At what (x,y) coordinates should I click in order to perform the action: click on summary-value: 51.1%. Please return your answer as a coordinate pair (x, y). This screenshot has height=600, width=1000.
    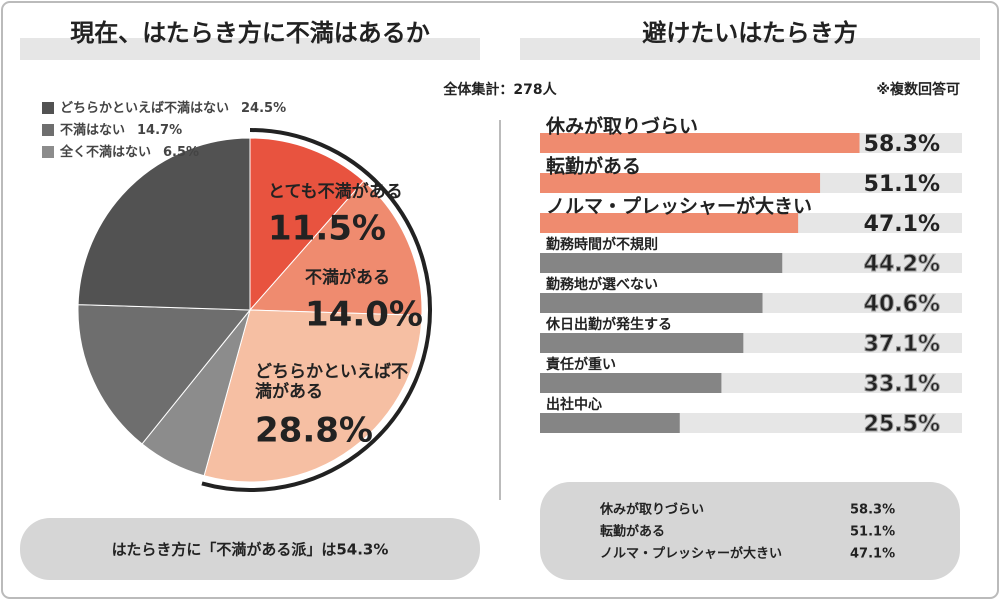
    Looking at the image, I should click on (872, 532).